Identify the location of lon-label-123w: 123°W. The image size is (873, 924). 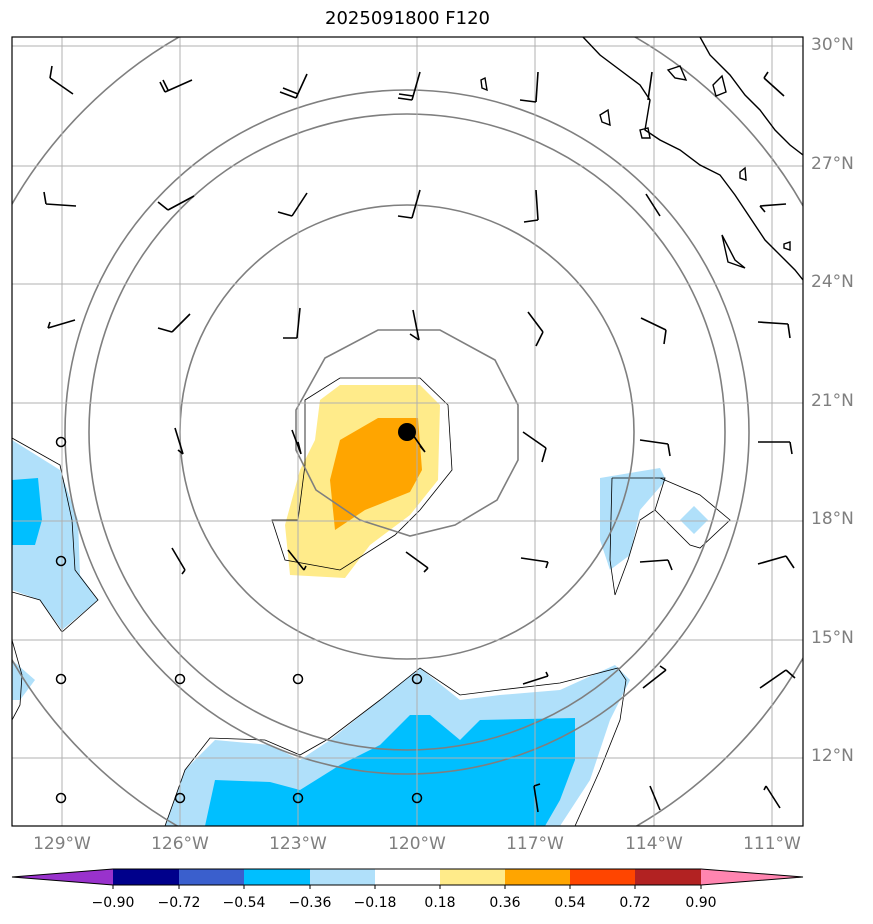
(298, 844).